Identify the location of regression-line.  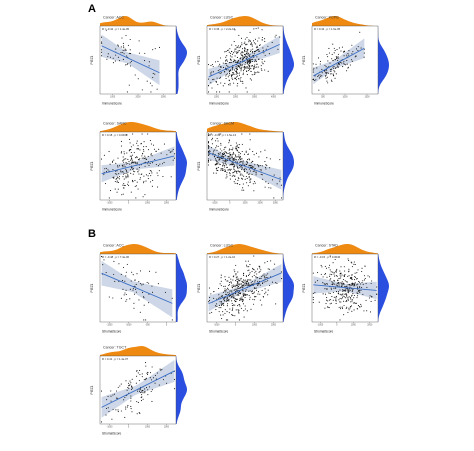
(345, 287).